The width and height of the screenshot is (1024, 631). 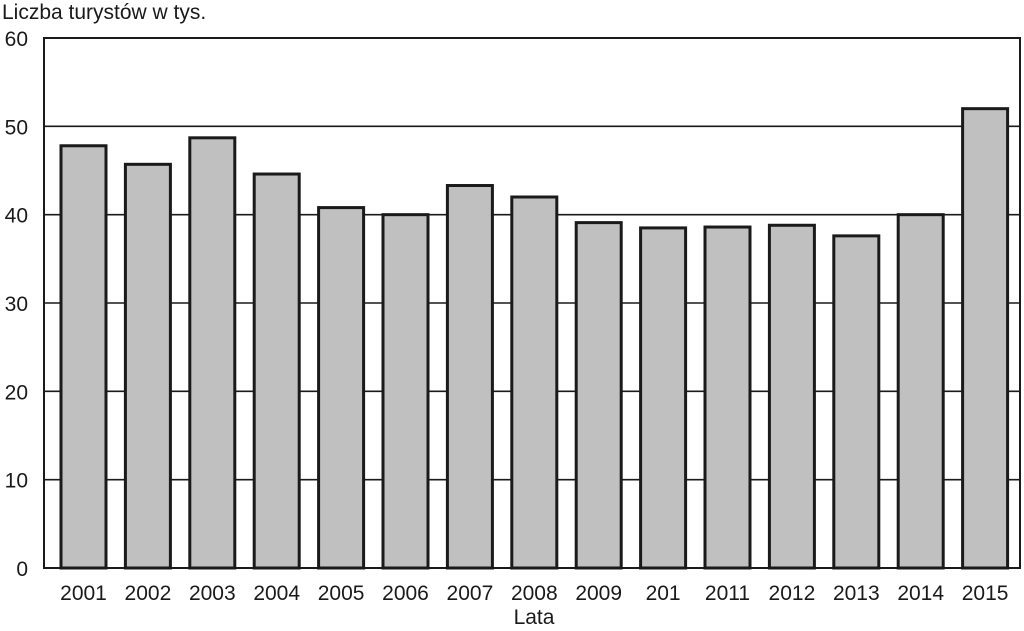 What do you see at coordinates (16, 127) in the screenshot?
I see `y-tick-label: 50` at bounding box center [16, 127].